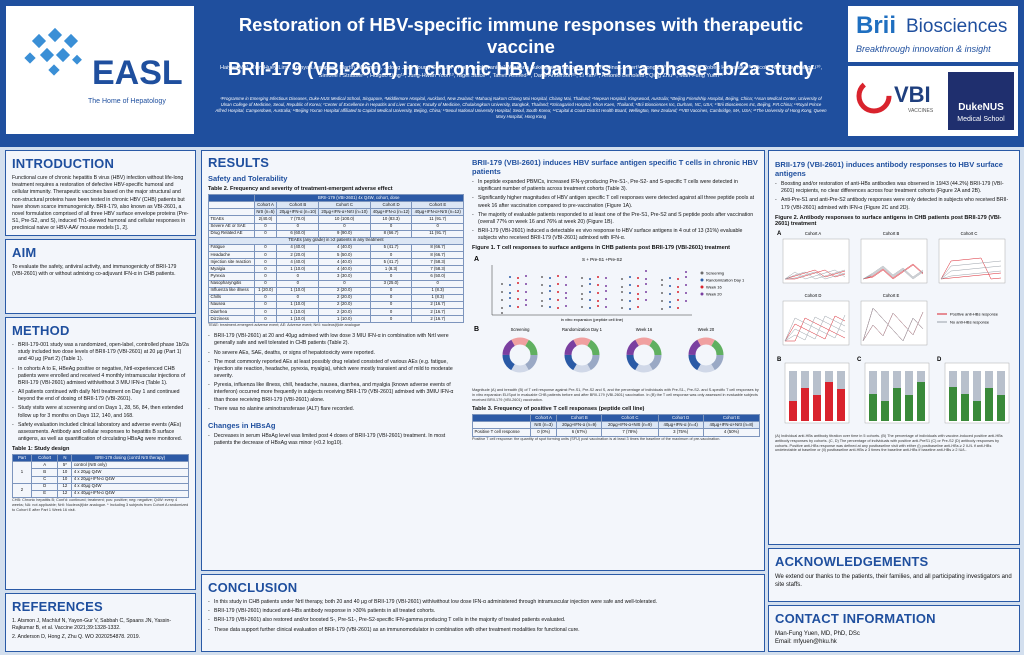  Describe the element at coordinates (859, 360) in the screenshot. I see `panel-label: C` at that location.